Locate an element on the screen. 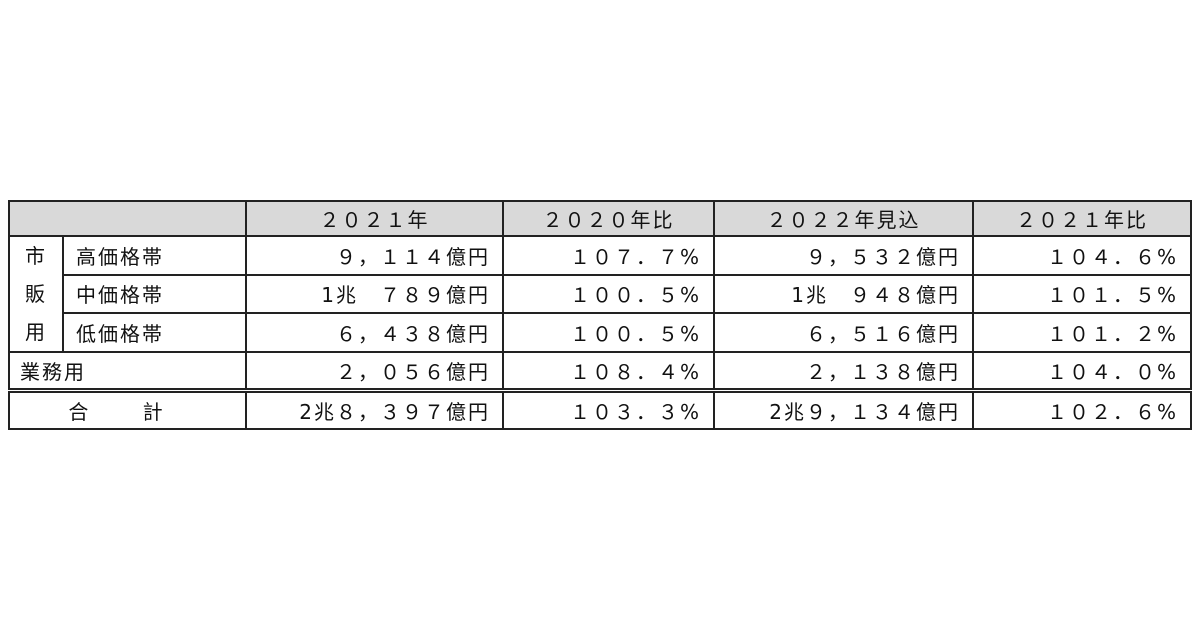  header-row: ２０２１年 ２０２０年比 ２０２２年見込 ２０２１年比 is located at coordinates (600, 218).